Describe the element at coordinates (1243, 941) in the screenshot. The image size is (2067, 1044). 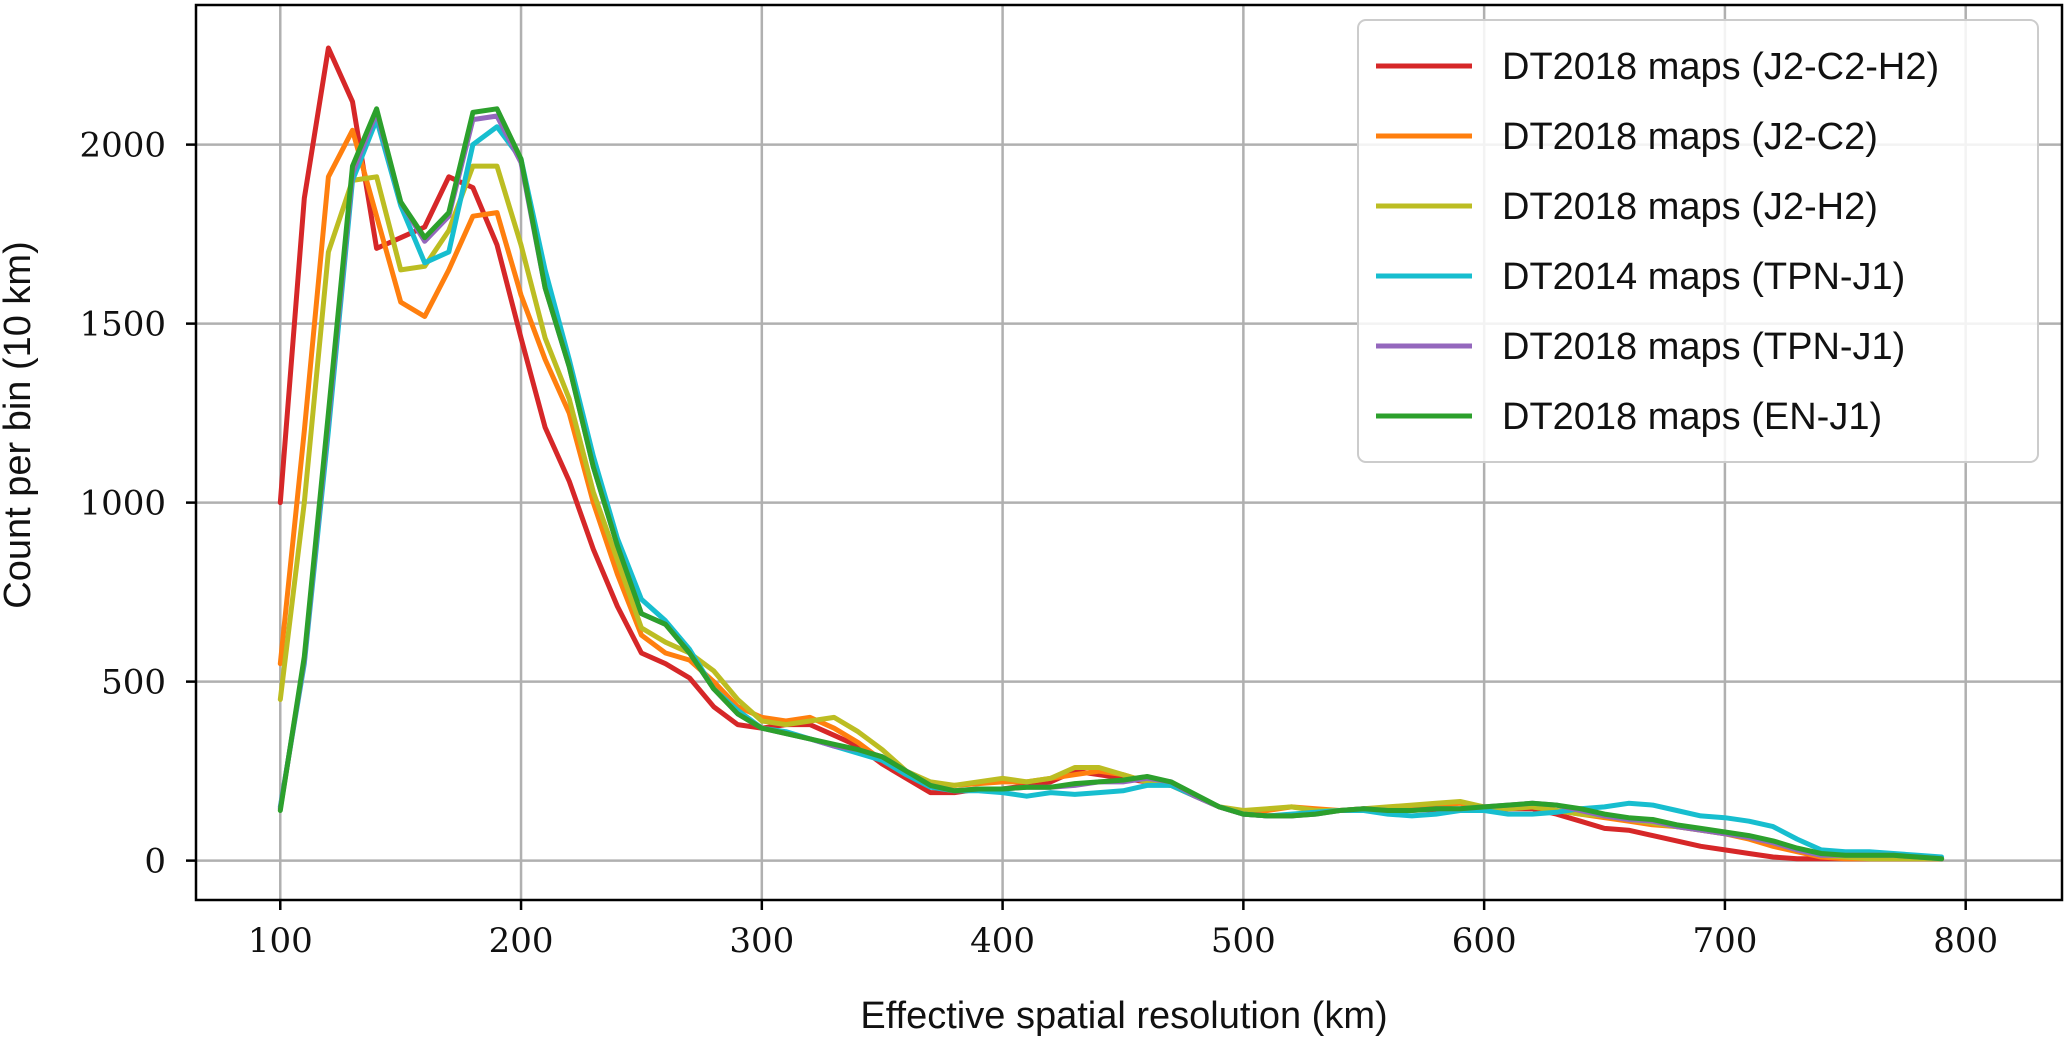
I see `x-tick-label: 500` at that location.